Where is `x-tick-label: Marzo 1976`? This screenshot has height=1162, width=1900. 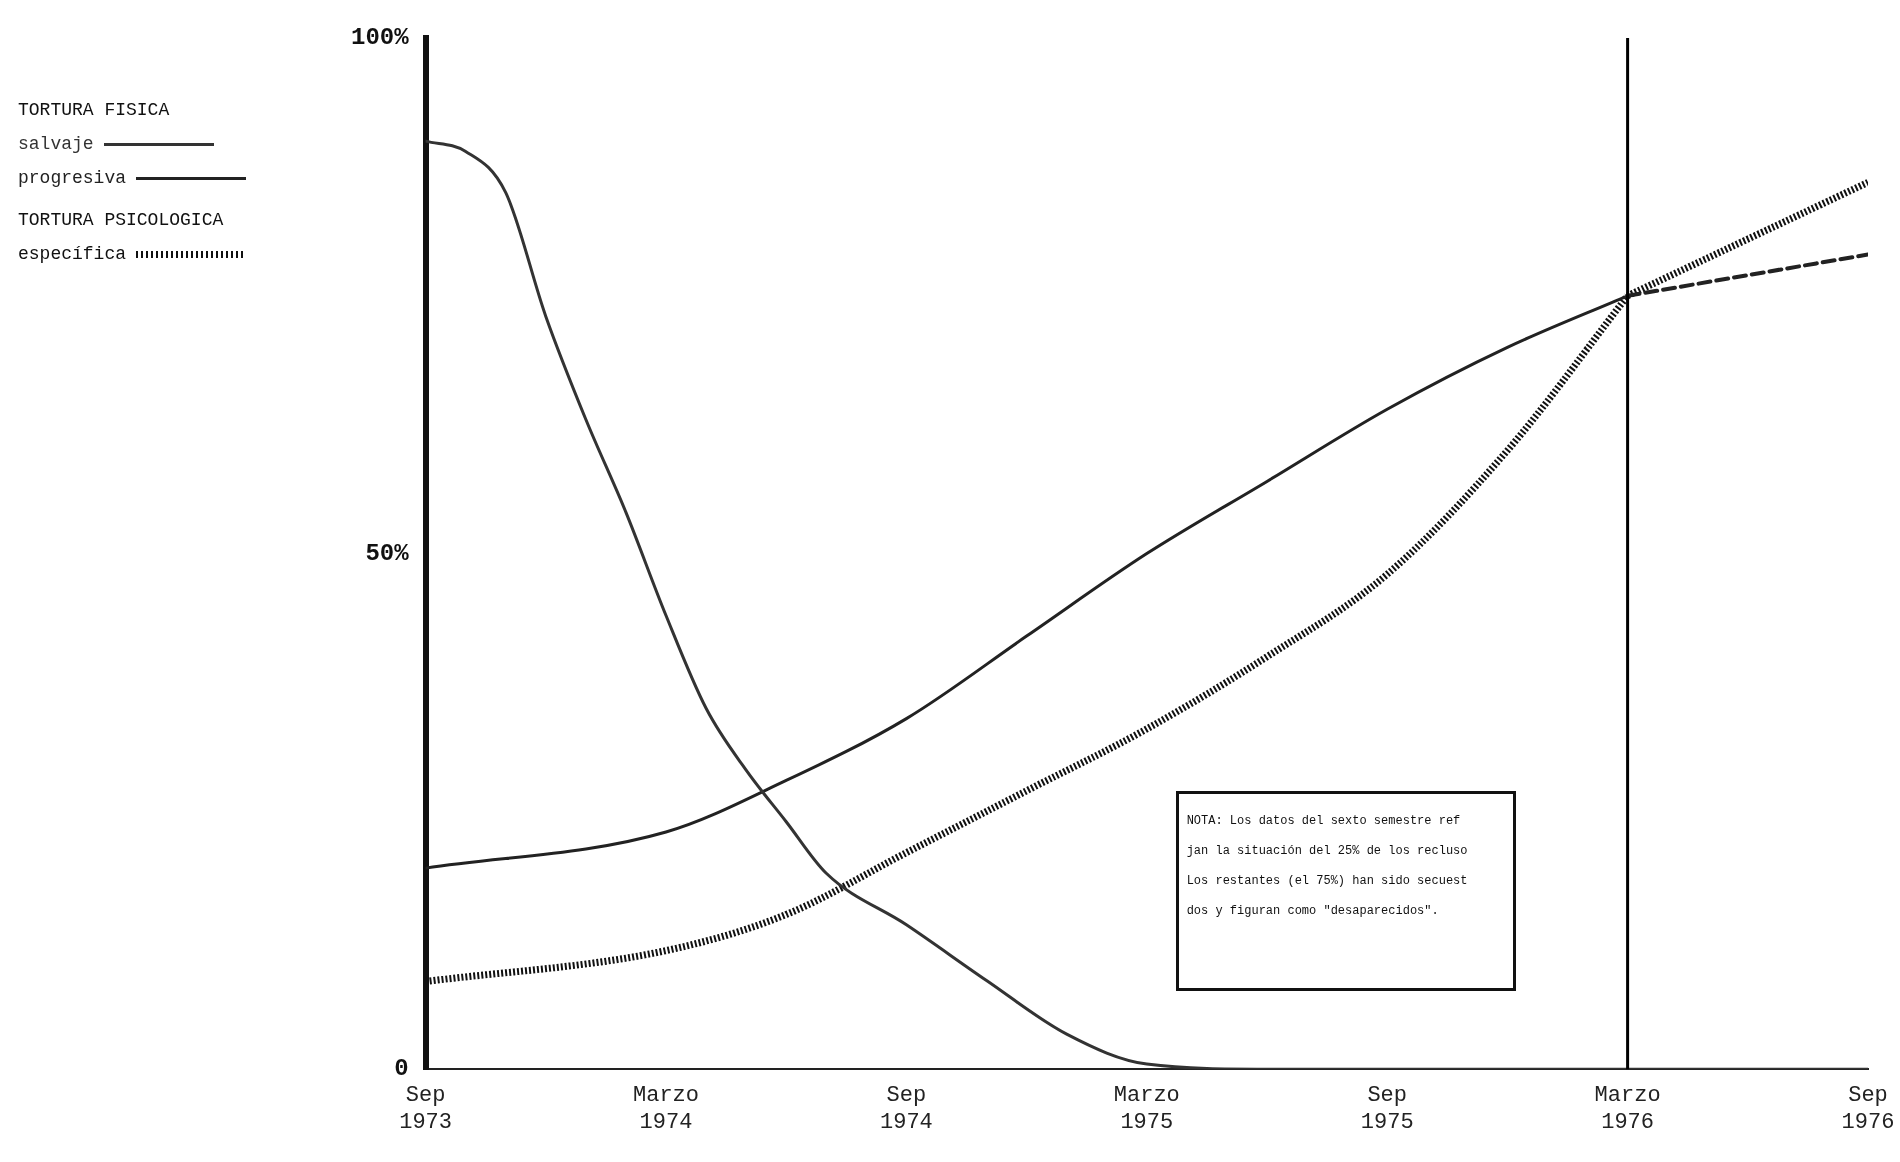
x-tick-label: Marzo 1976 is located at coordinates (1627, 1109).